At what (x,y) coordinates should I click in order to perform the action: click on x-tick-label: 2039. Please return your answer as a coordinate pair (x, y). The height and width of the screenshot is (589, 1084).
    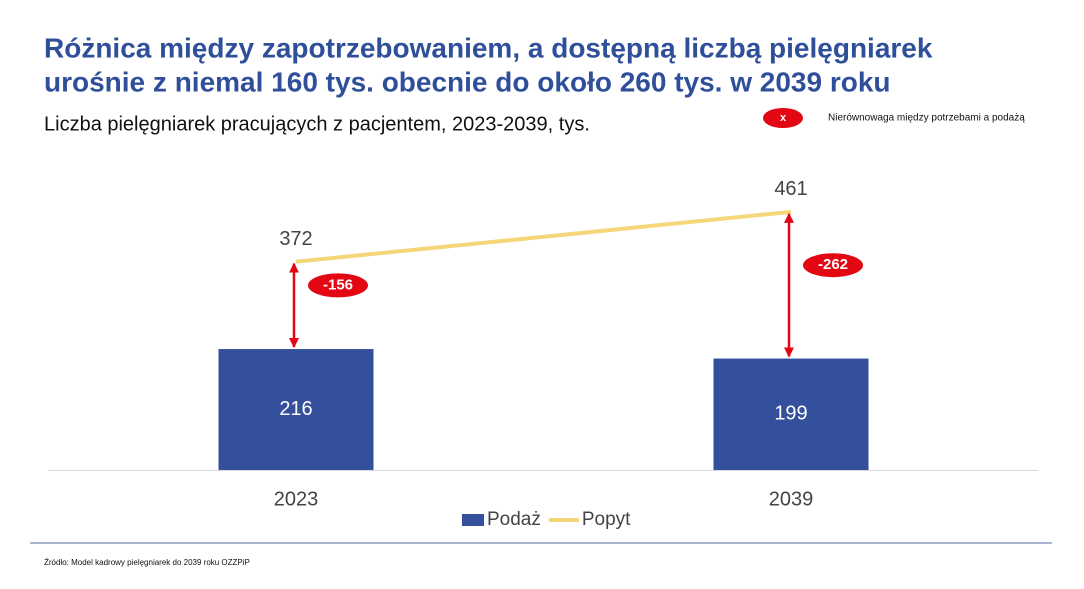
    Looking at the image, I should click on (791, 499).